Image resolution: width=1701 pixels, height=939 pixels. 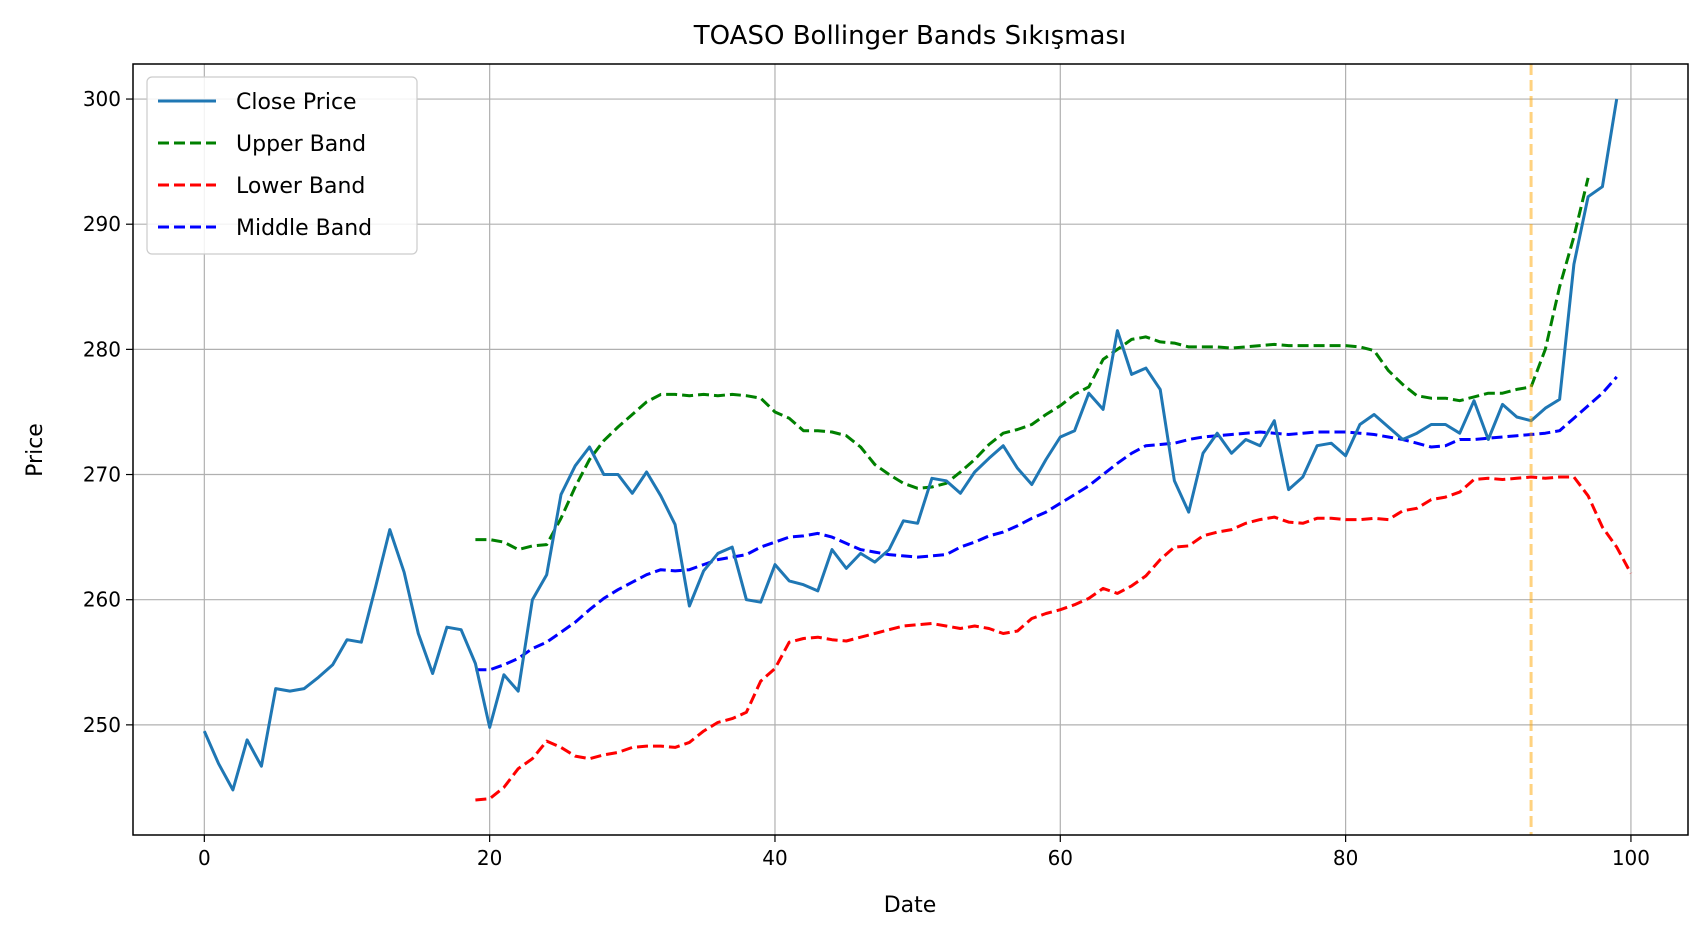 I want to click on y-axis-label: Price, so click(x=35, y=450).